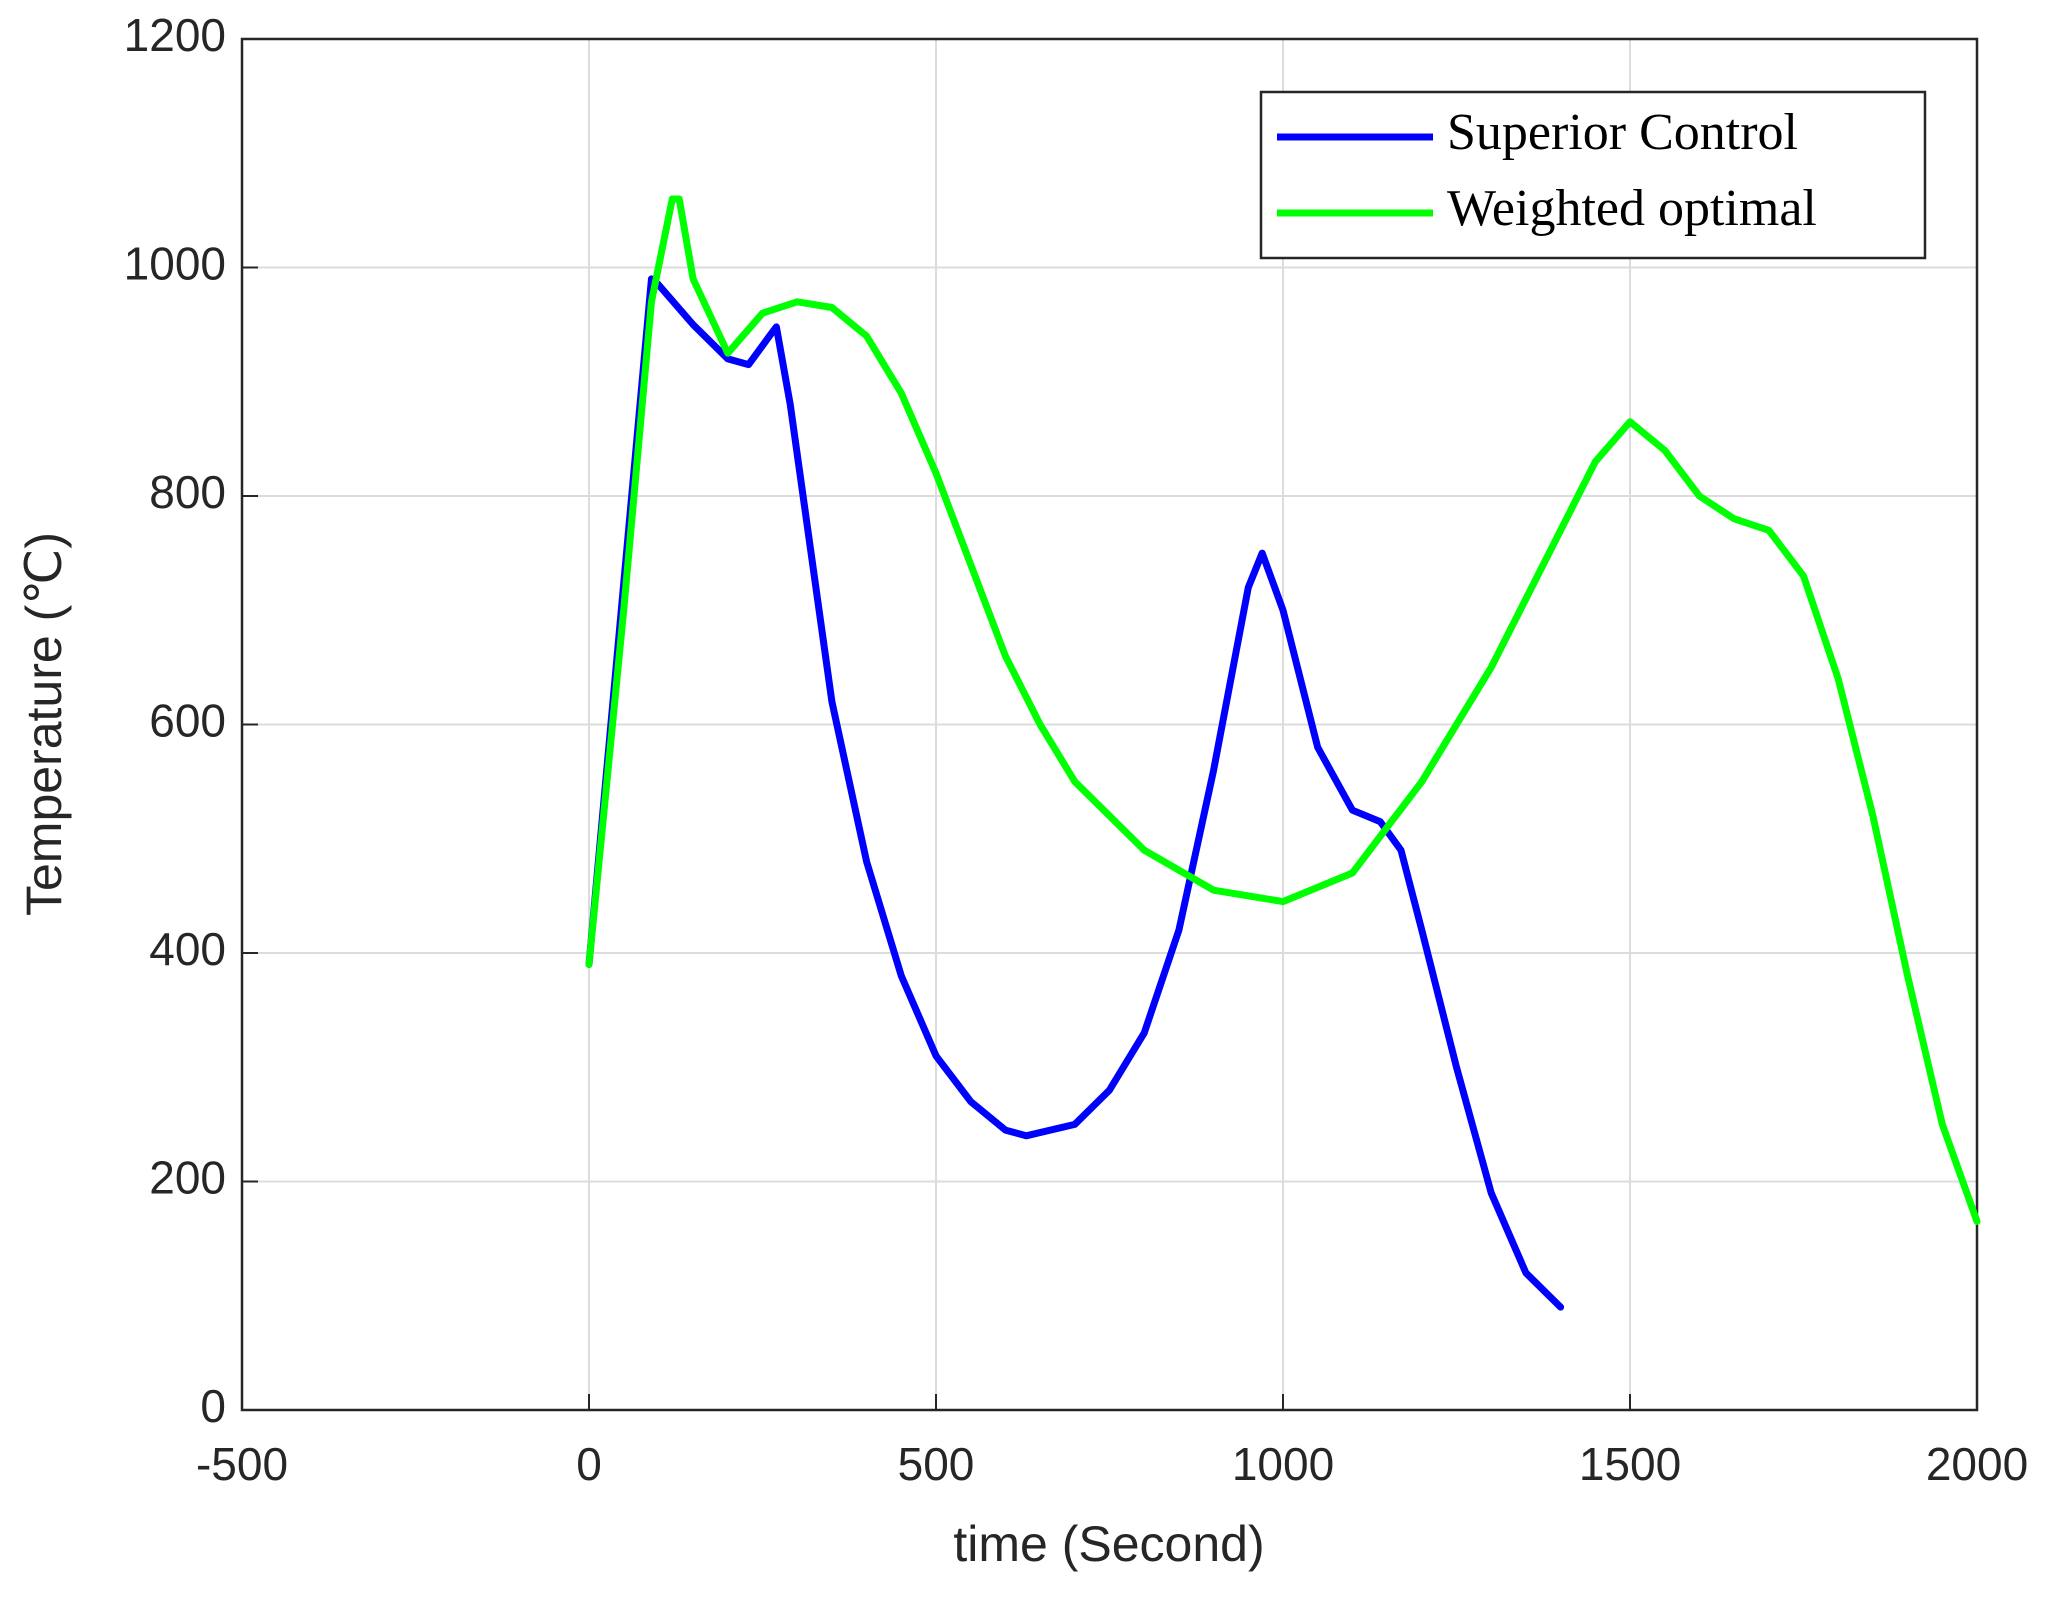 The height and width of the screenshot is (1611, 2053). I want to click on y-tick-label: 800, so click(187, 492).